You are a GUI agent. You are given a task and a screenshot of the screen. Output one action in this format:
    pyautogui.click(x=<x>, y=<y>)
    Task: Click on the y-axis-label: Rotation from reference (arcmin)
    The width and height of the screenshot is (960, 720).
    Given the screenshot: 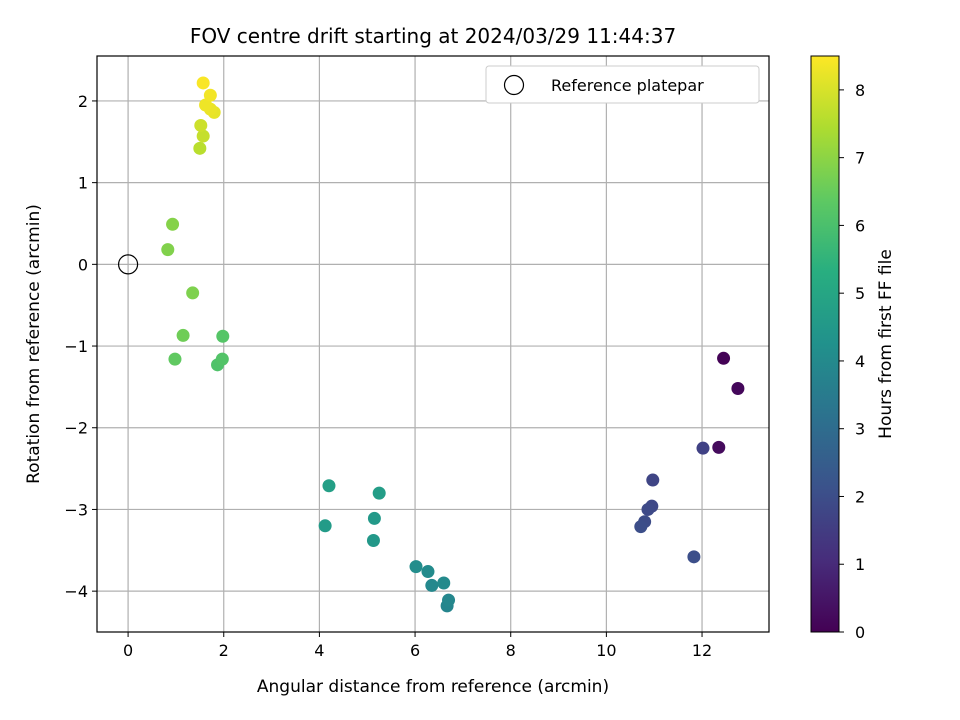 What is the action you would take?
    pyautogui.click(x=34, y=344)
    